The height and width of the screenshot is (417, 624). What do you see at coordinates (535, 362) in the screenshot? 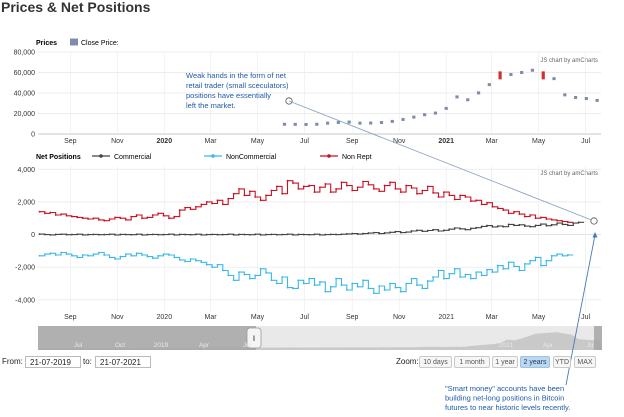
I see `zoom-button: 2 years` at bounding box center [535, 362].